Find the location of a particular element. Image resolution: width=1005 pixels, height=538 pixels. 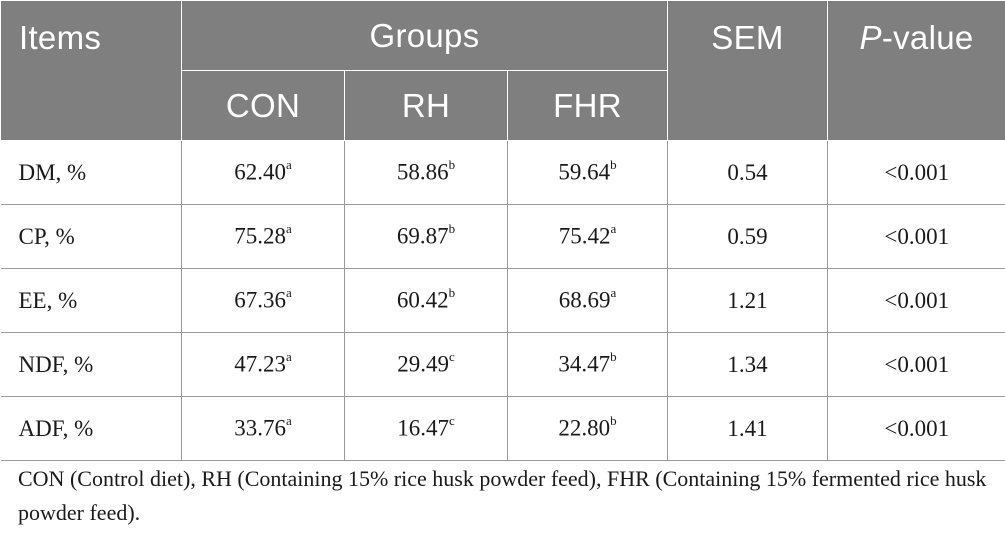

fhr-cell: 34.47b is located at coordinates (588, 364).